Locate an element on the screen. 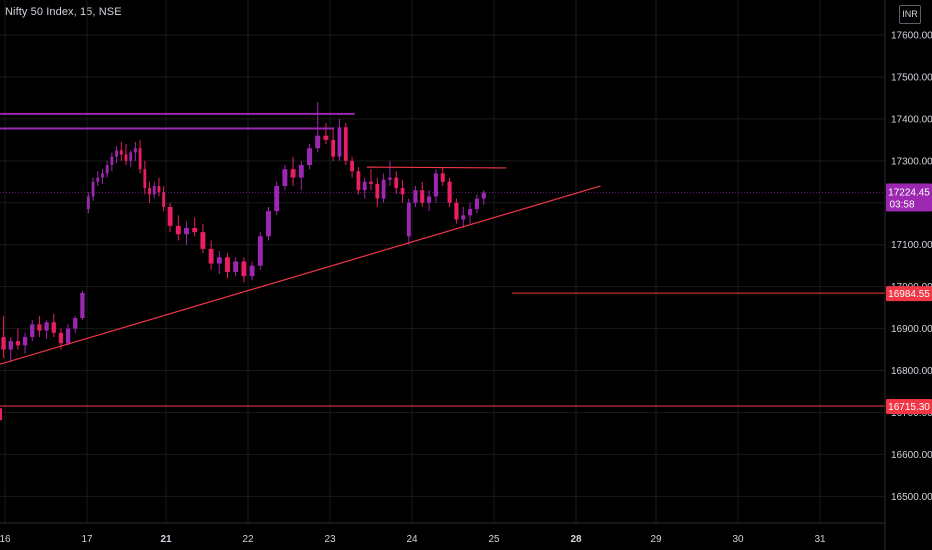 Image resolution: width=932 pixels, height=550 pixels. time-tick-23: 23 is located at coordinates (330, 539).